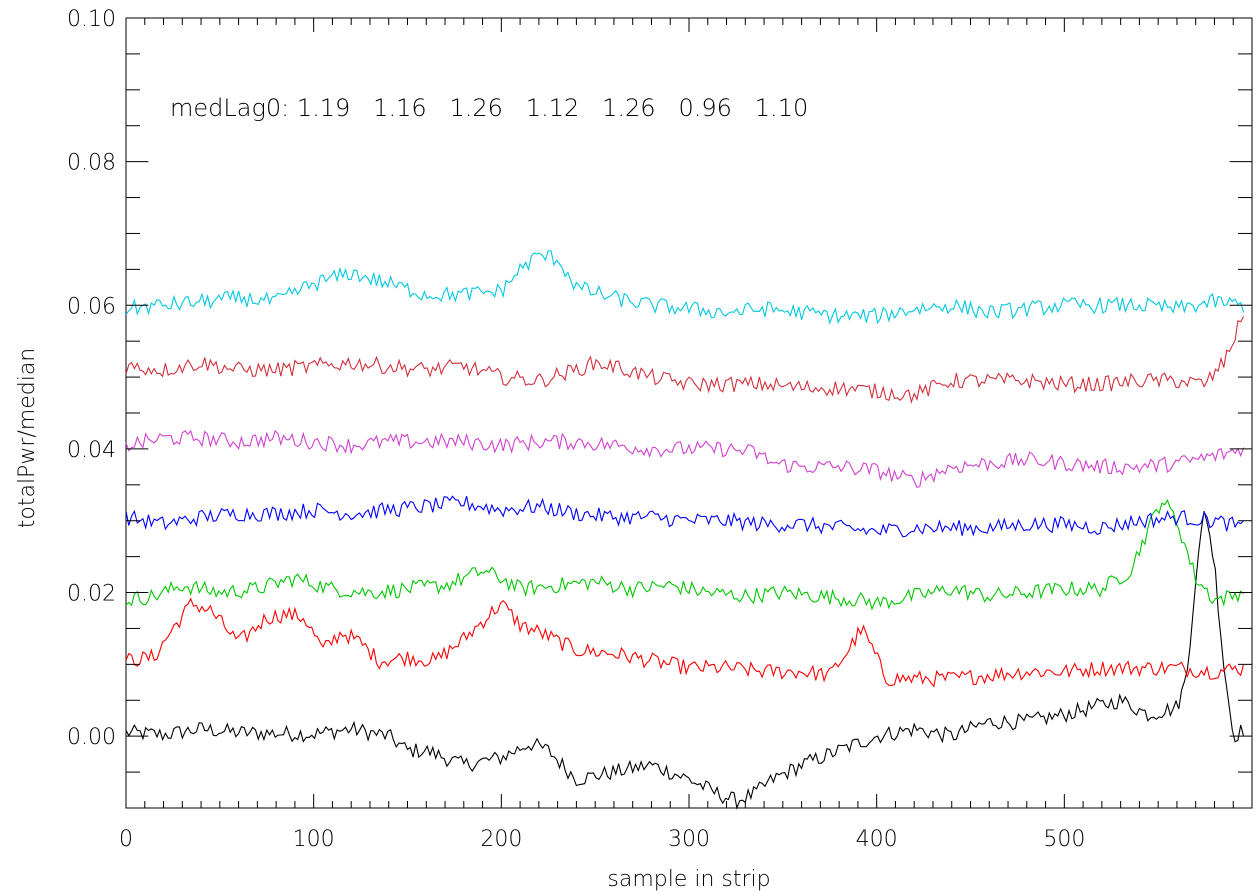 The height and width of the screenshot is (896, 1258). Describe the element at coordinates (1064, 839) in the screenshot. I see `x-tick-label: 500` at that location.